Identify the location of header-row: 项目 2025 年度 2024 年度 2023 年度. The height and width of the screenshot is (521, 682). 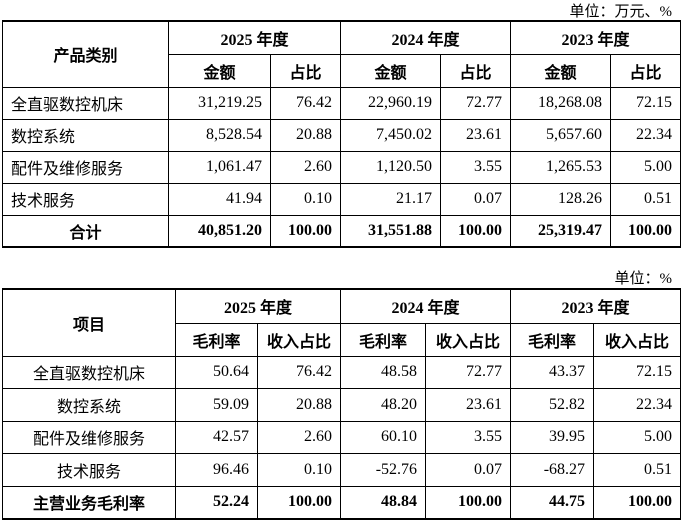
(342, 322).